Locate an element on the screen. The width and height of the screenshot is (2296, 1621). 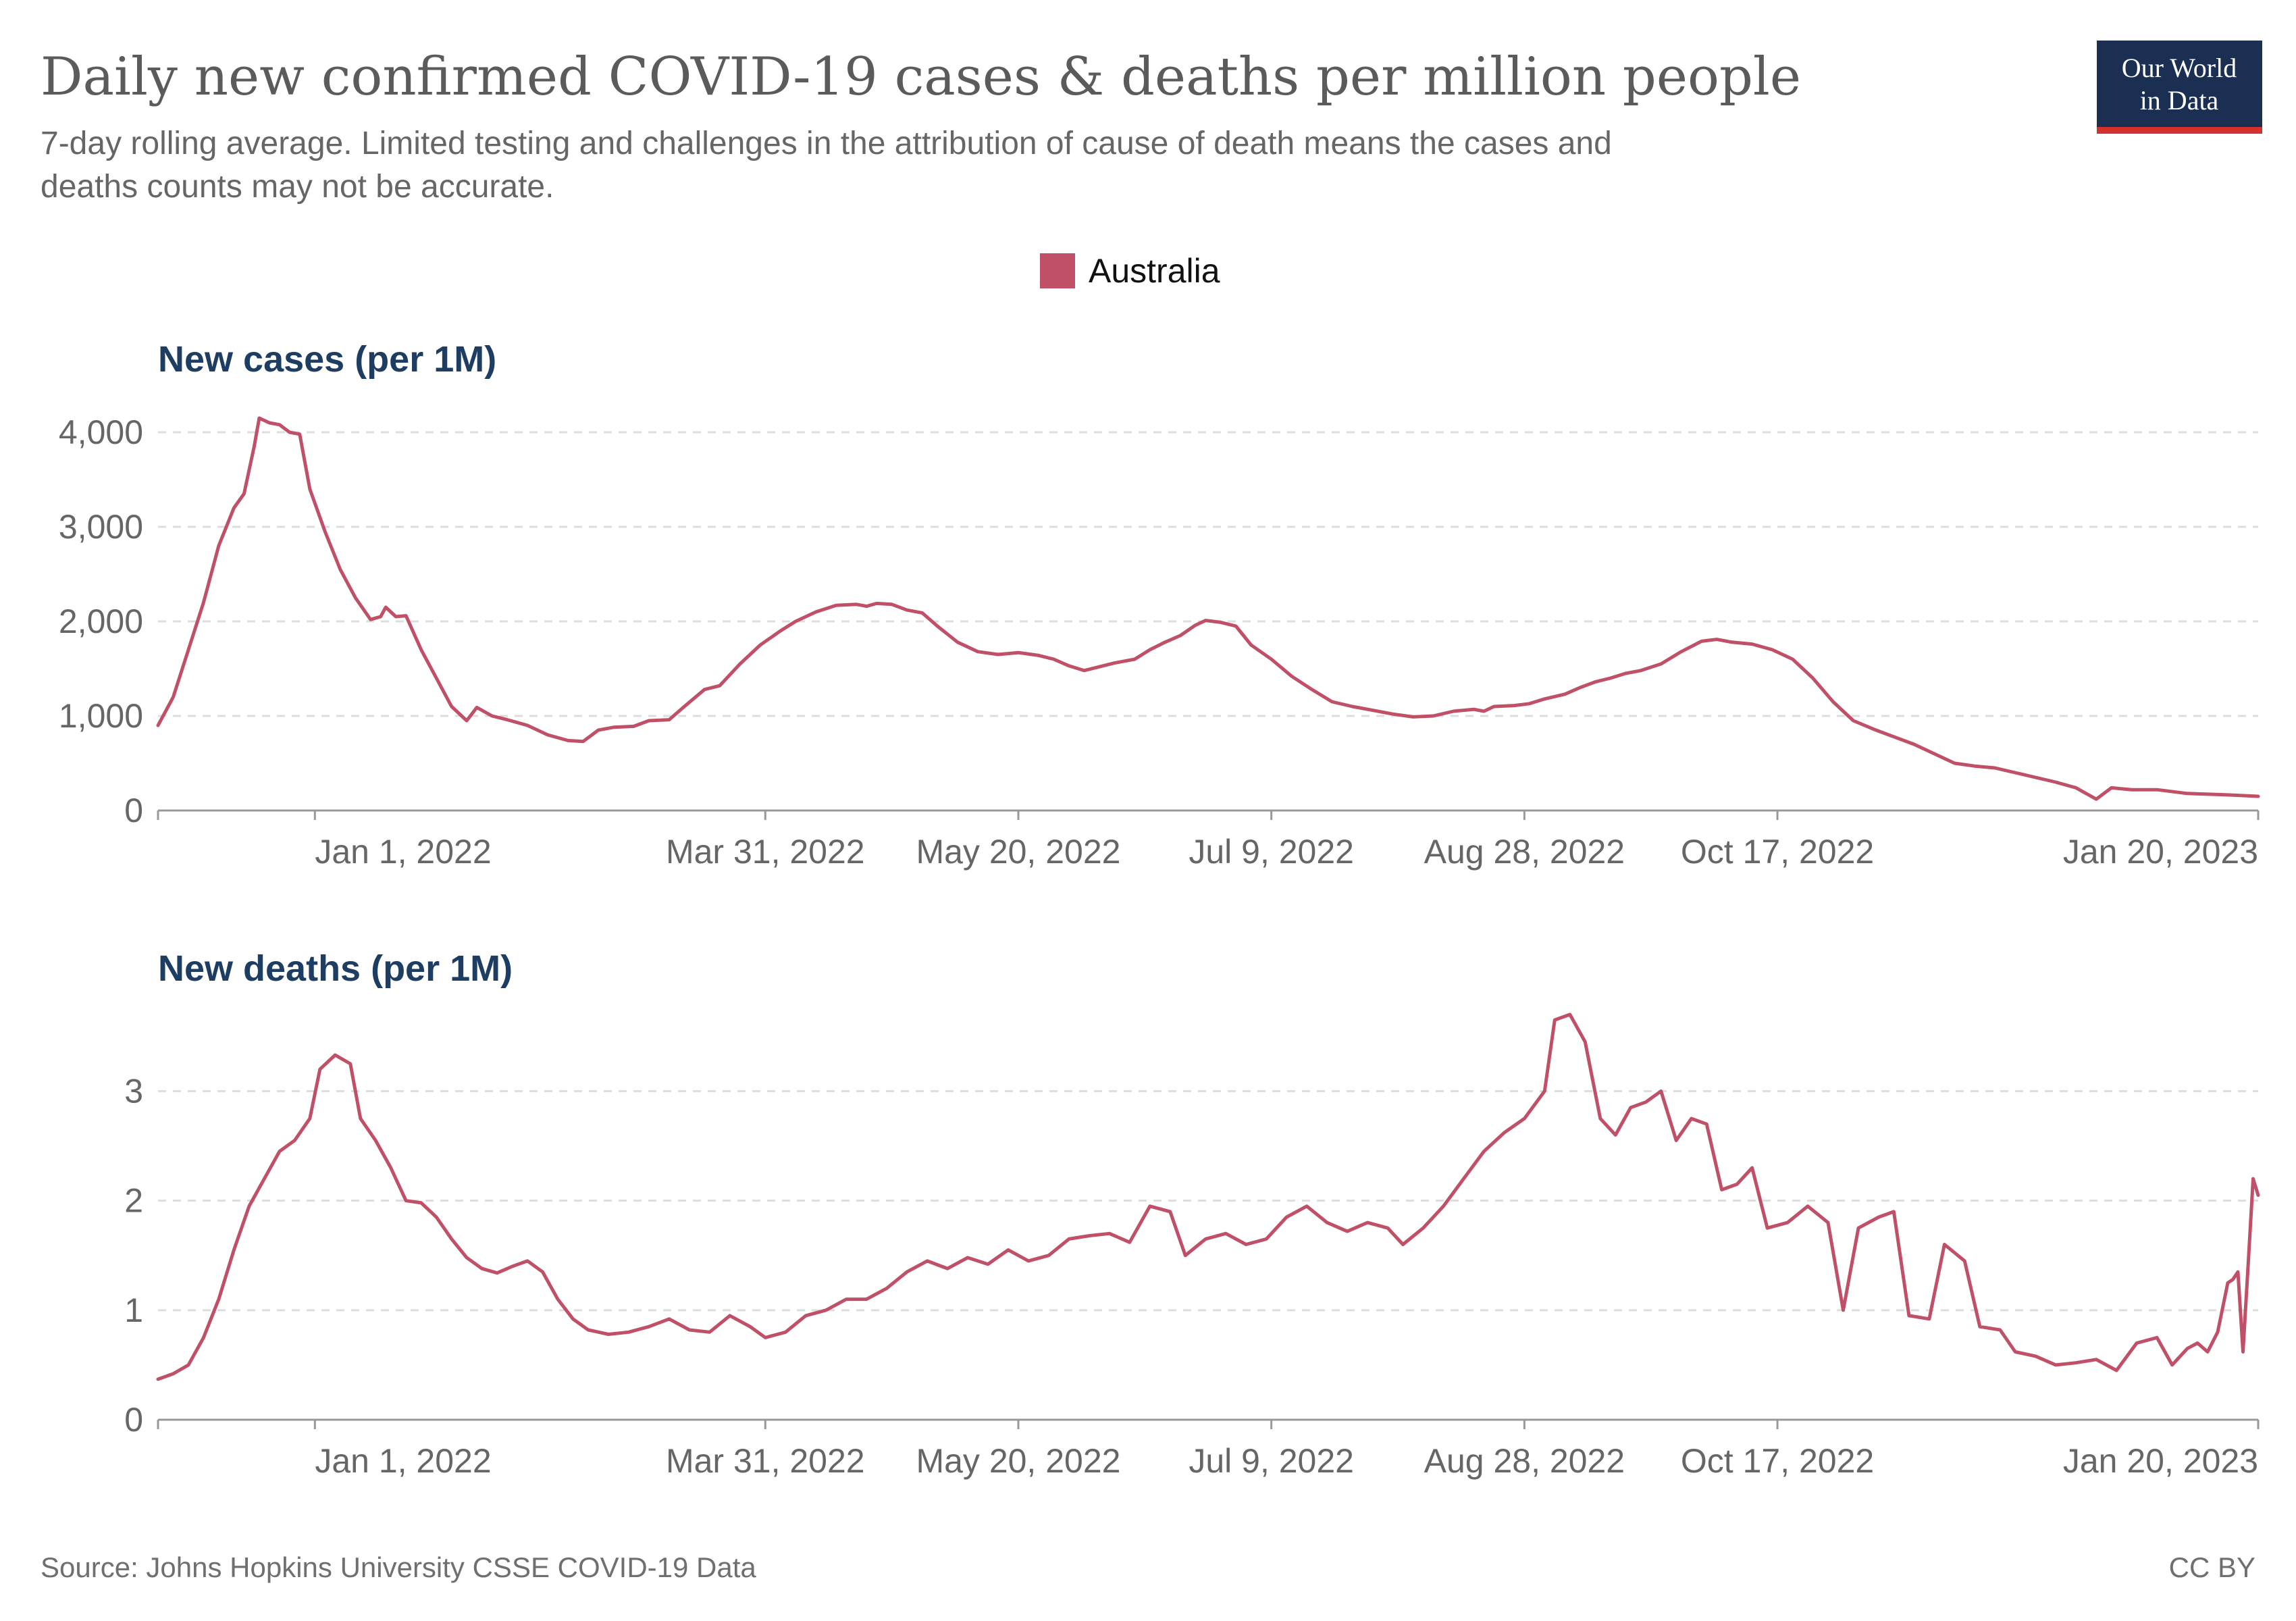
legend-label: Australia is located at coordinates (1154, 271).